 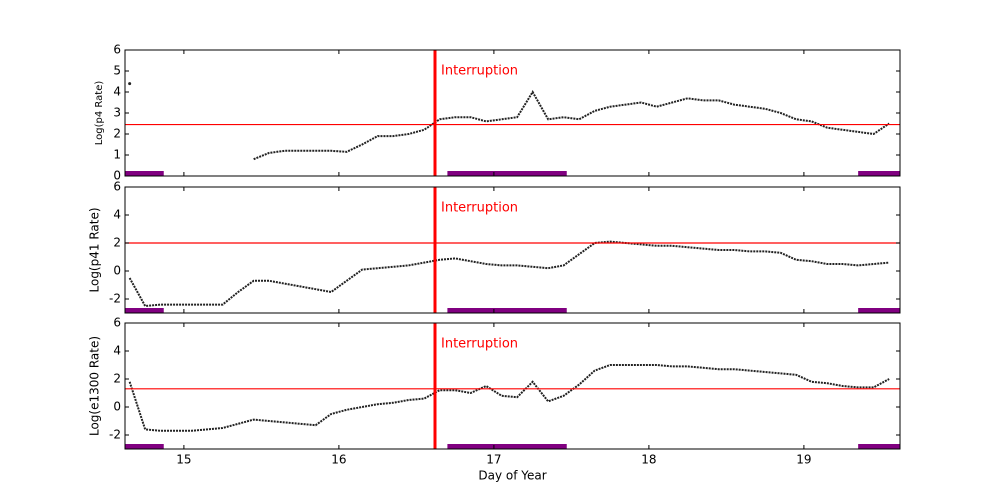 What do you see at coordinates (95, 249) in the screenshot?
I see `y-axis-label: Log(p41 Rate)` at bounding box center [95, 249].